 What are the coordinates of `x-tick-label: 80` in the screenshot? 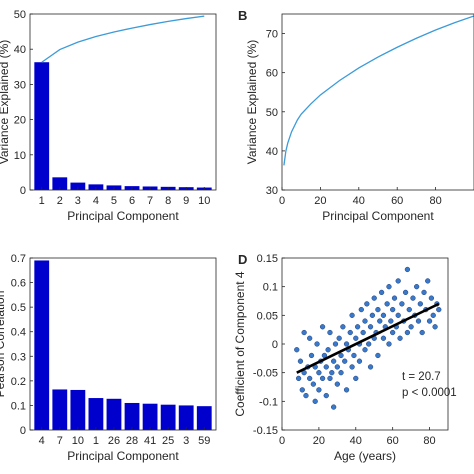 It's located at (429, 441).